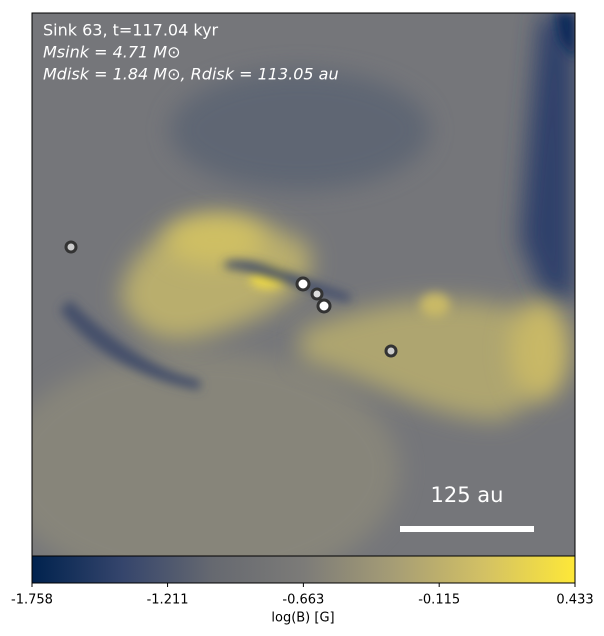 Image resolution: width=604 pixels, height=636 pixels. Describe the element at coordinates (303, 600) in the screenshot. I see `colorbar-tick-label: -0.663` at that location.